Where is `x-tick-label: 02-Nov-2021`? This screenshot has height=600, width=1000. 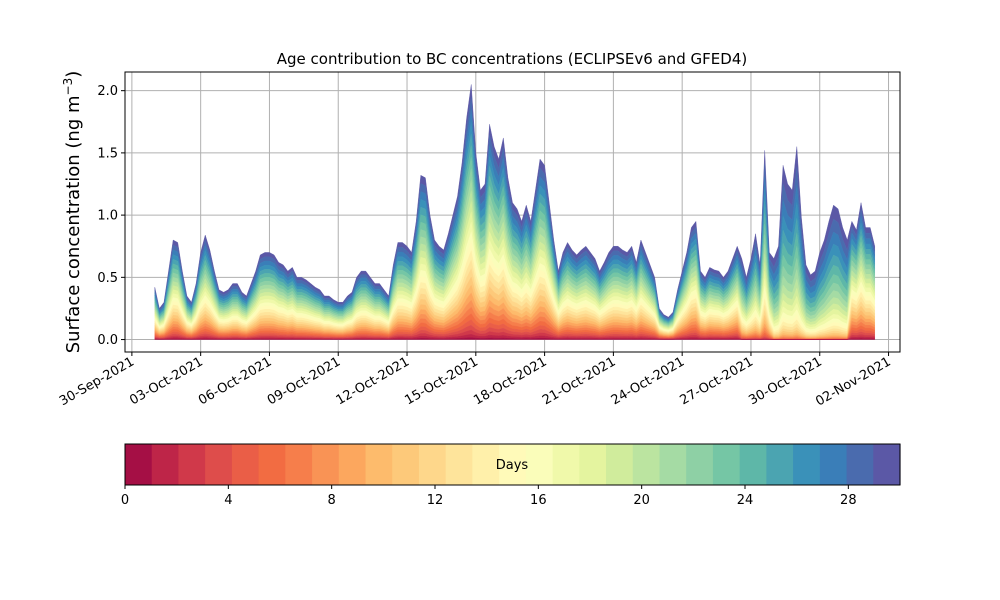
x-tick-label: 02-Nov-2021 is located at coordinates (853, 381).